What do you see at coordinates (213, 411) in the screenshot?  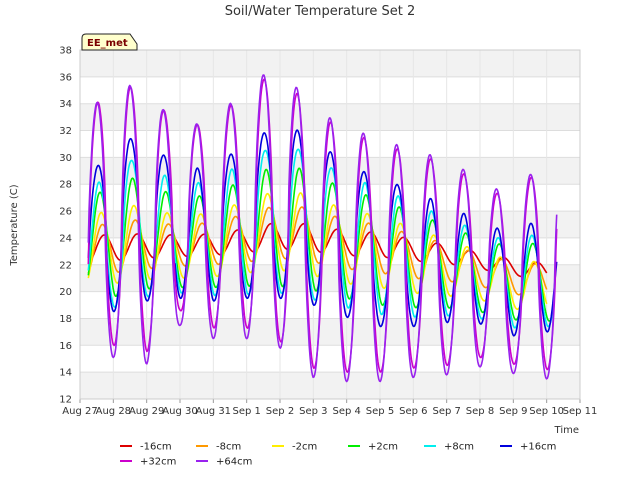 I see `x-tick-label: Aug 31` at bounding box center [213, 411].